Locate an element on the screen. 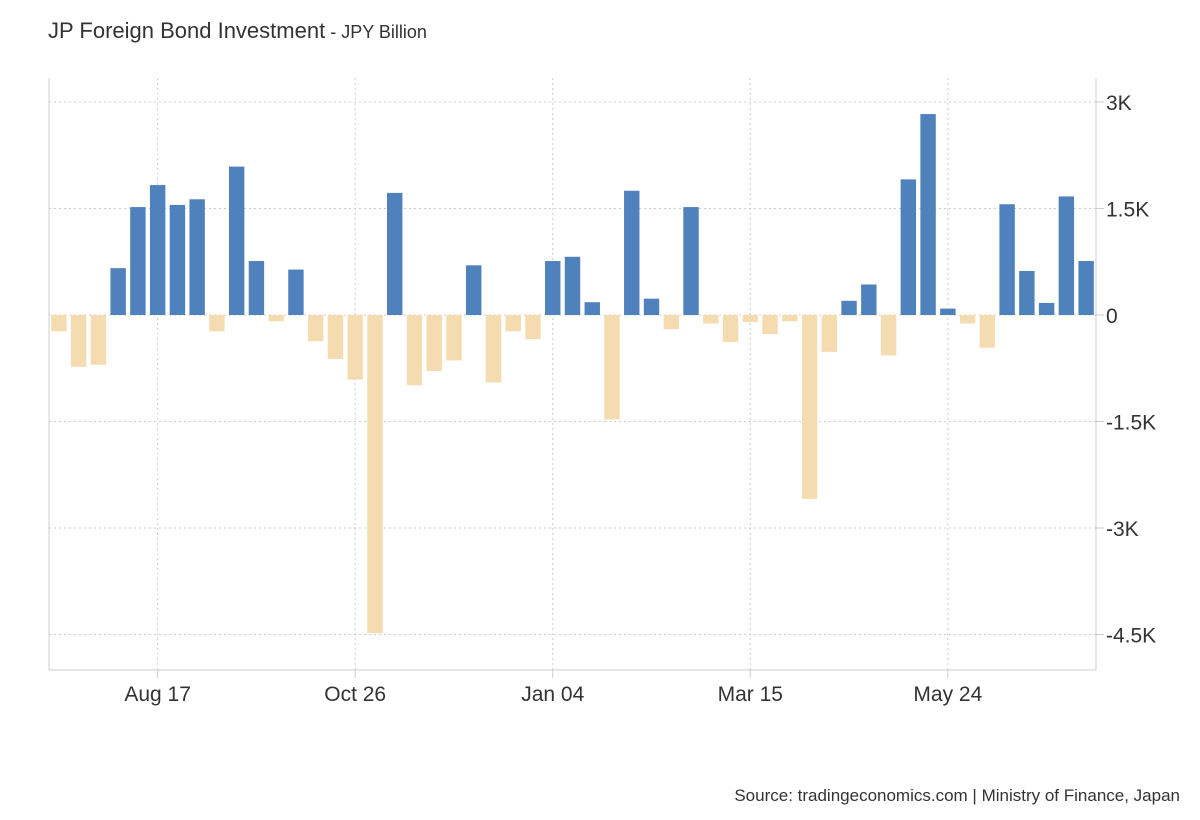  x-tick-label: Aug 17 is located at coordinates (157, 694).